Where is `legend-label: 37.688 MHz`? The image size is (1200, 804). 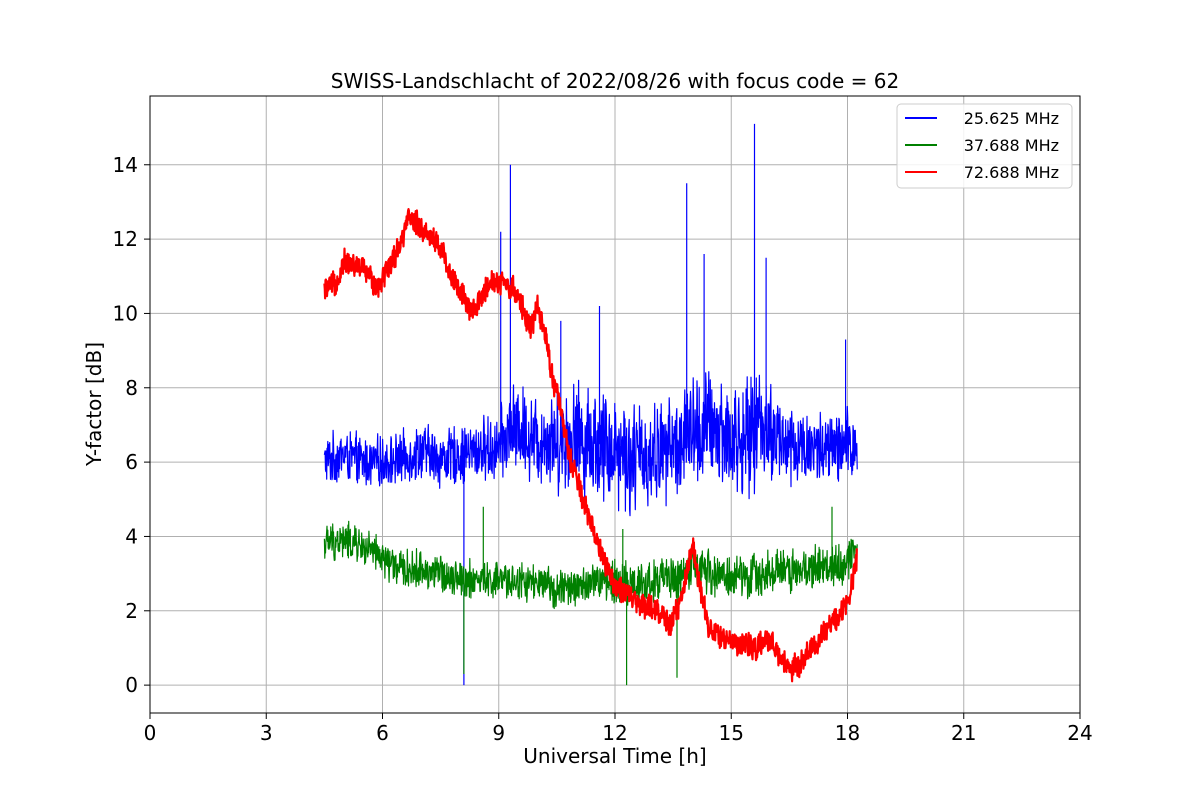 legend-label: 37.688 MHz is located at coordinates (1011, 145).